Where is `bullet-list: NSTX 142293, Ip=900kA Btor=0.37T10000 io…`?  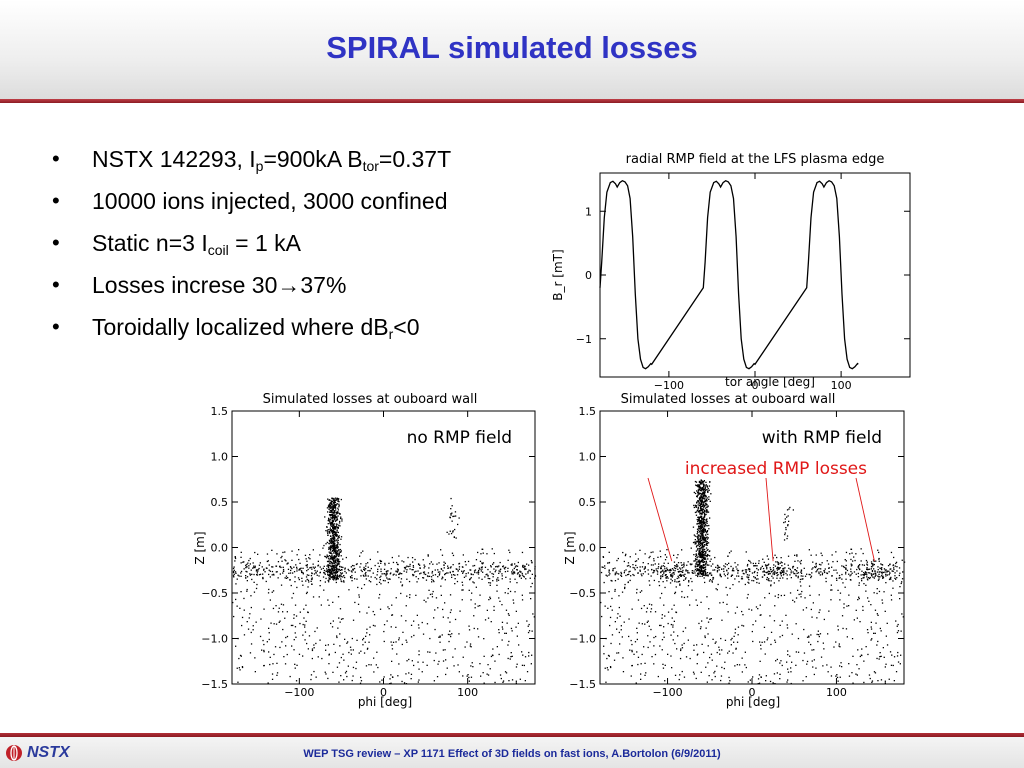
bullet-list: NSTX 142293, Ip=900kA Btor=0.37T10000 io… is located at coordinates (251, 248).